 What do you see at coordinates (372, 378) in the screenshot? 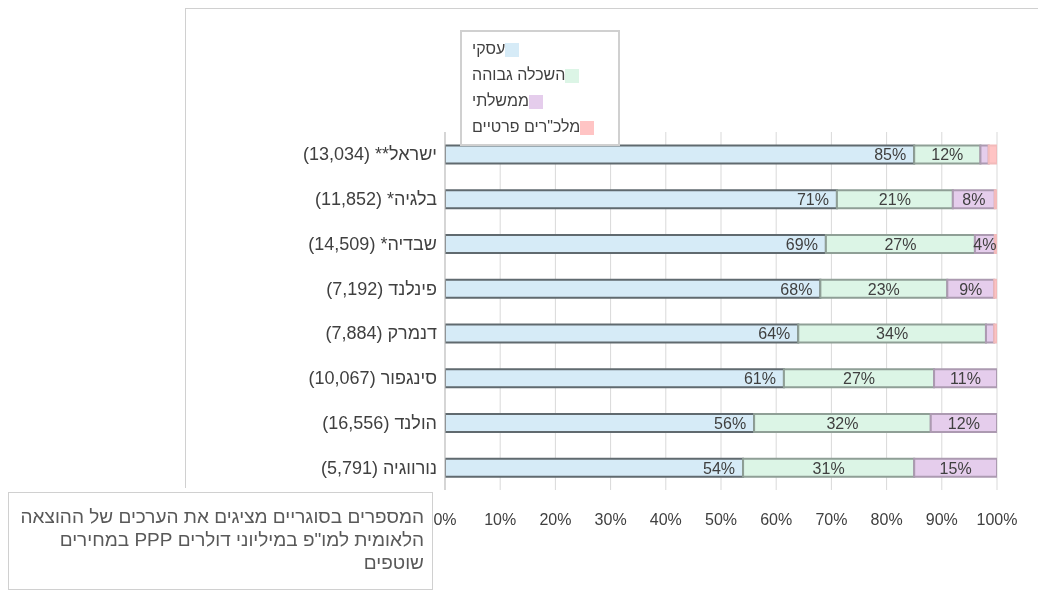
I see `y-tick-label: סינגפור (10,067)` at bounding box center [372, 378].